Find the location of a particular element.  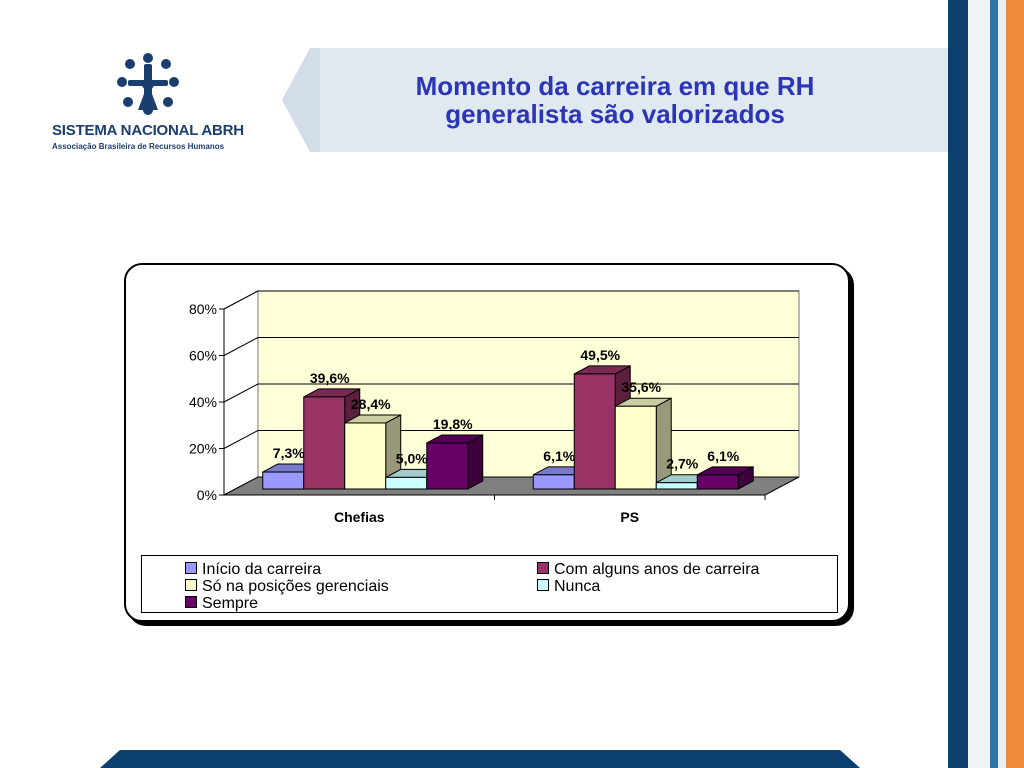

logo-name: SISTEMA NACIONAL ABRH is located at coordinates (148, 130).